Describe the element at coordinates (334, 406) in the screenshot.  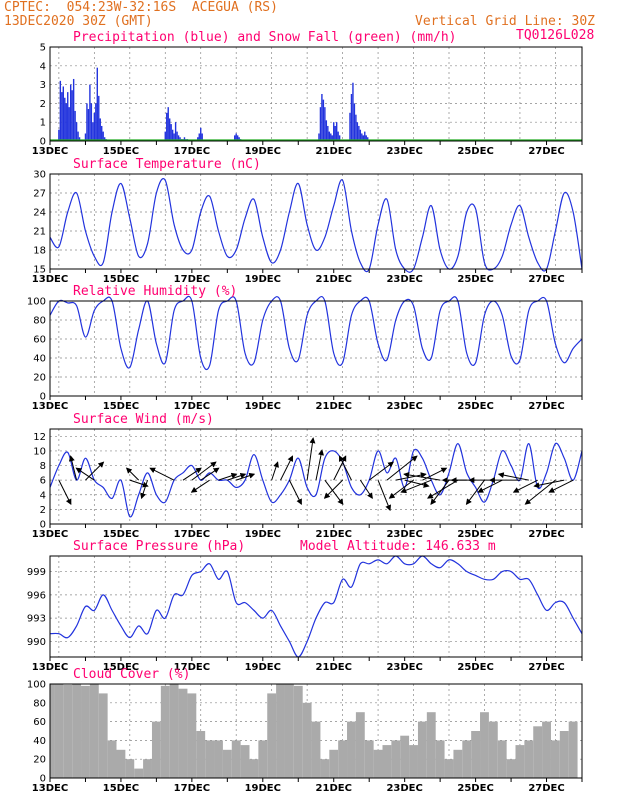
I see `x-tick-label: 21DEC` at that location.